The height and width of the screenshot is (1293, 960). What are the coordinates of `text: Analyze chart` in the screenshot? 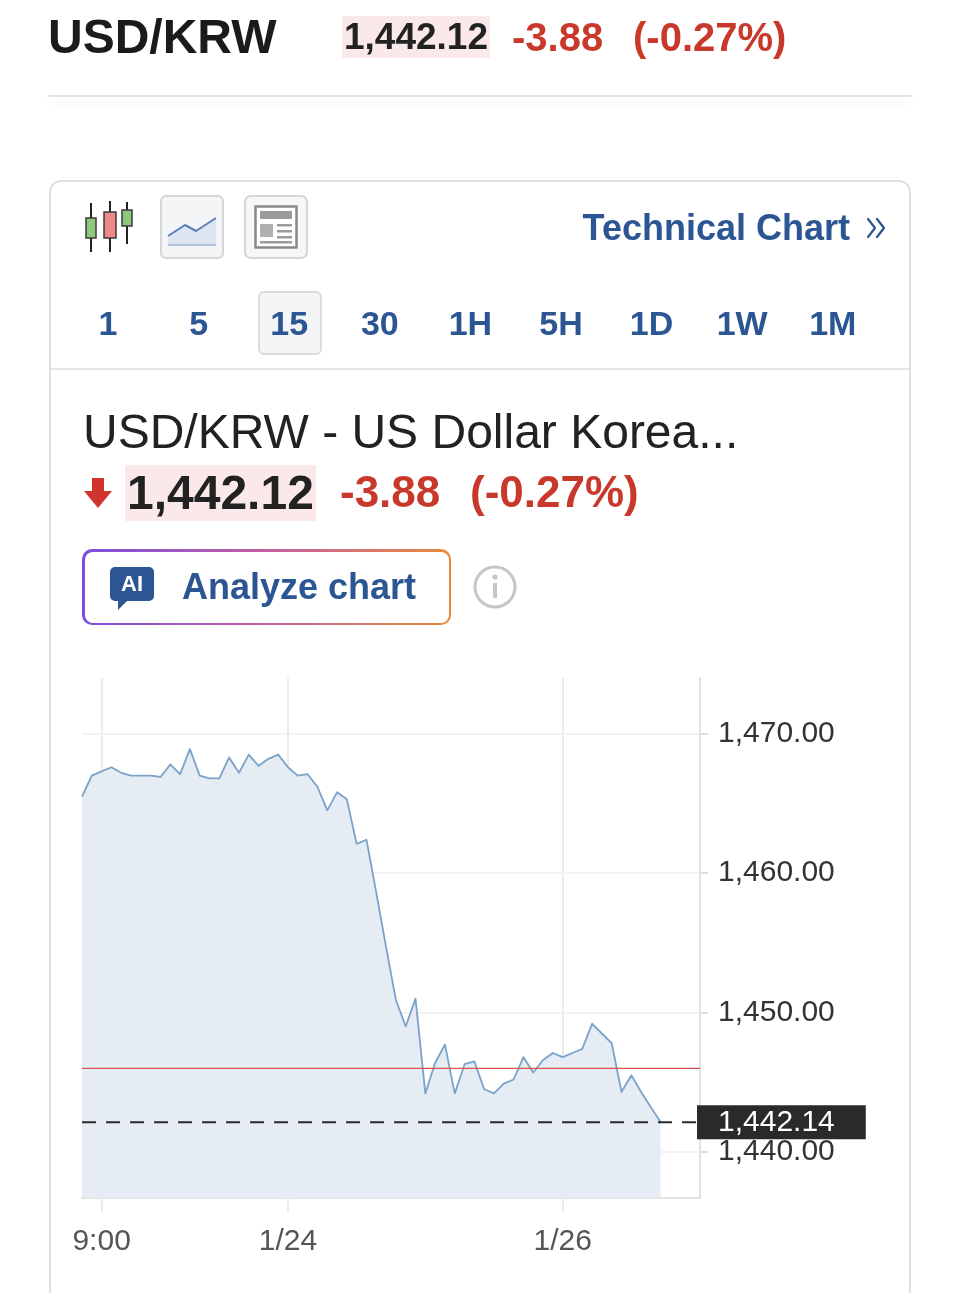 It's located at (299, 587).